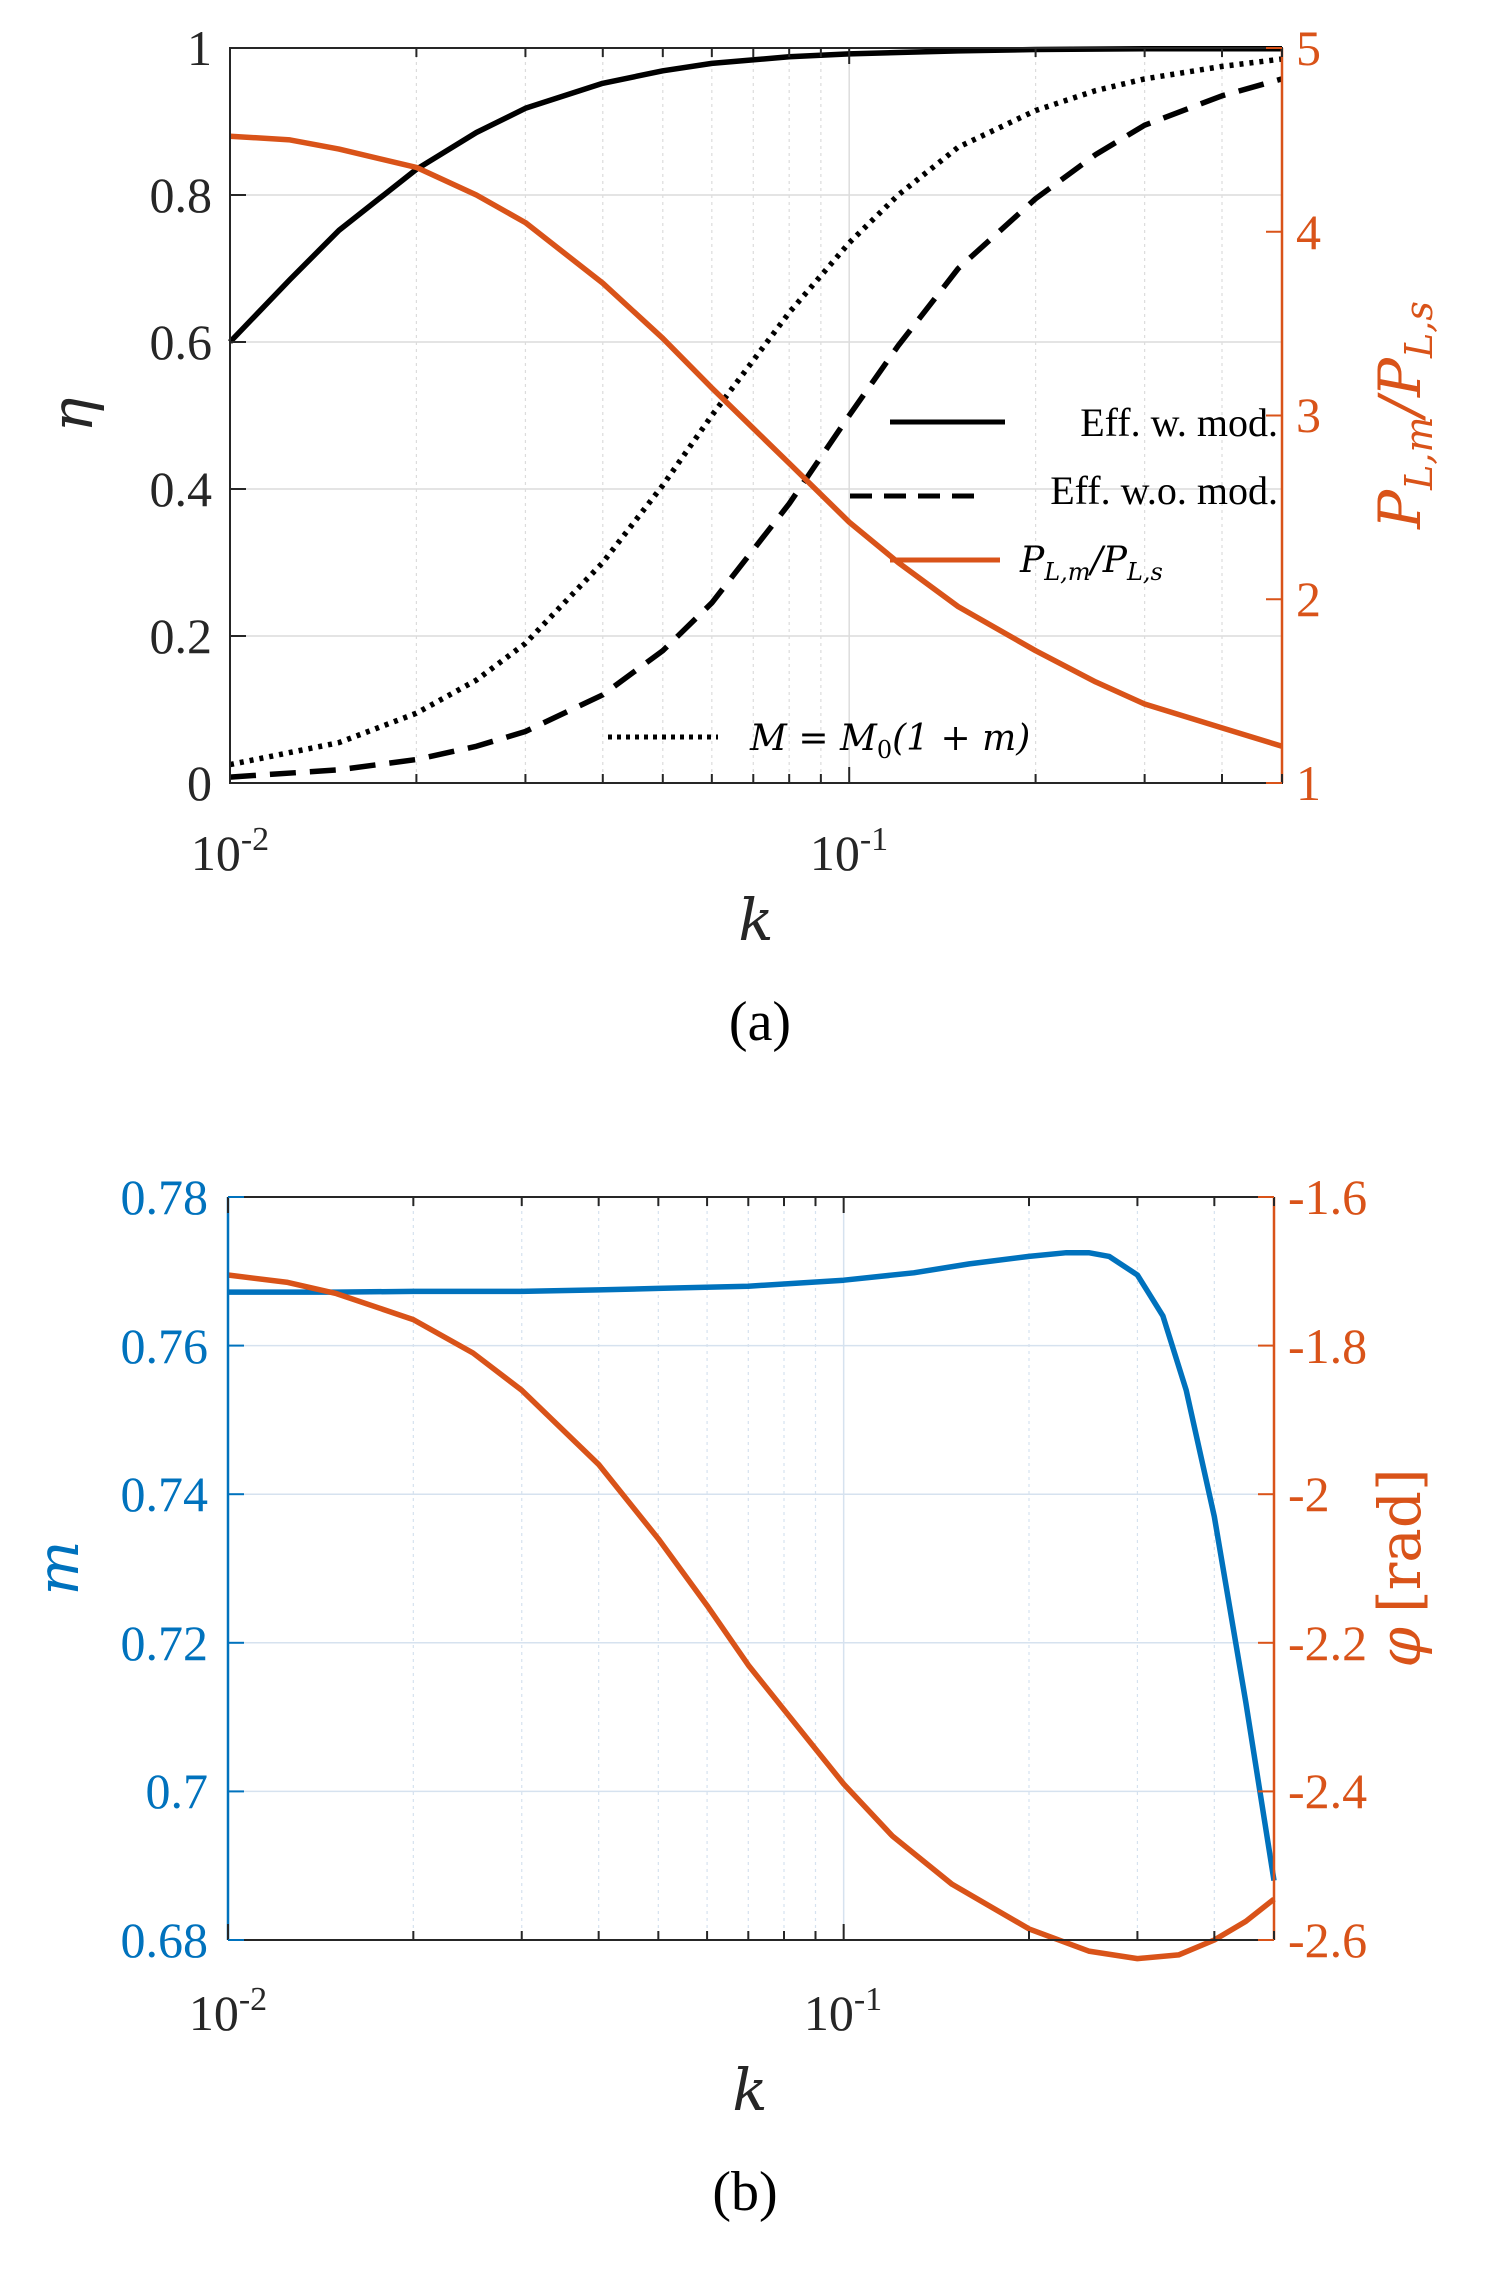 The image size is (1492, 2274). I want to click on legend-ratio-sub2: L,s, so click(1144, 572).